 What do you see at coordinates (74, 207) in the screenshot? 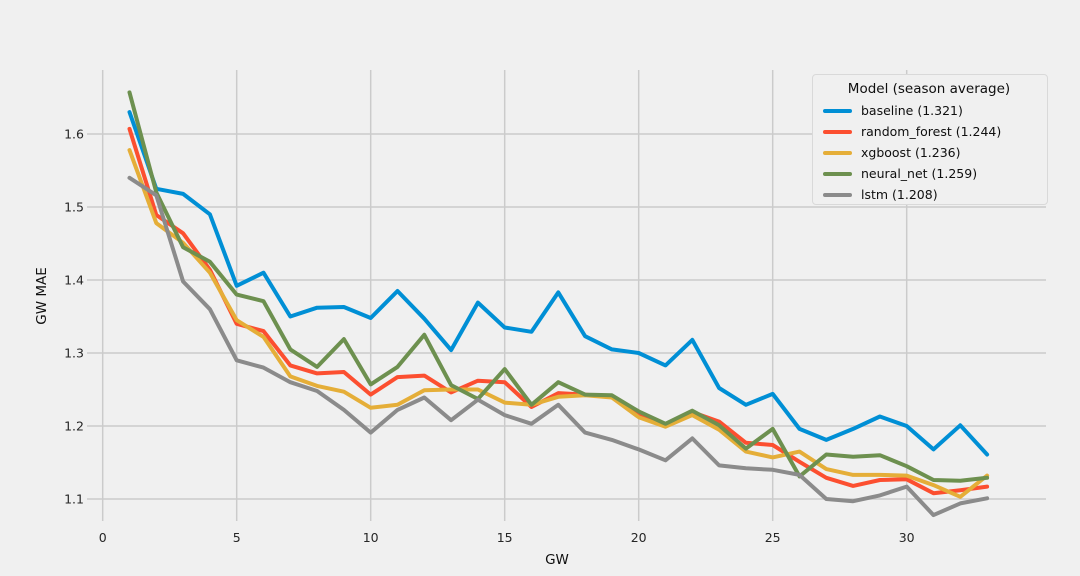
I see `tick-label: 1.5` at bounding box center [74, 207].